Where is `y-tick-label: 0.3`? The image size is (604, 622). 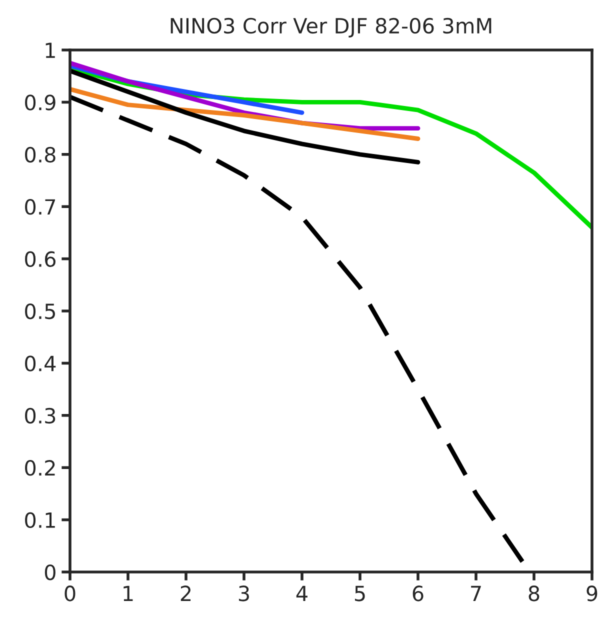
y-tick-label: 0.3 is located at coordinates (40, 416).